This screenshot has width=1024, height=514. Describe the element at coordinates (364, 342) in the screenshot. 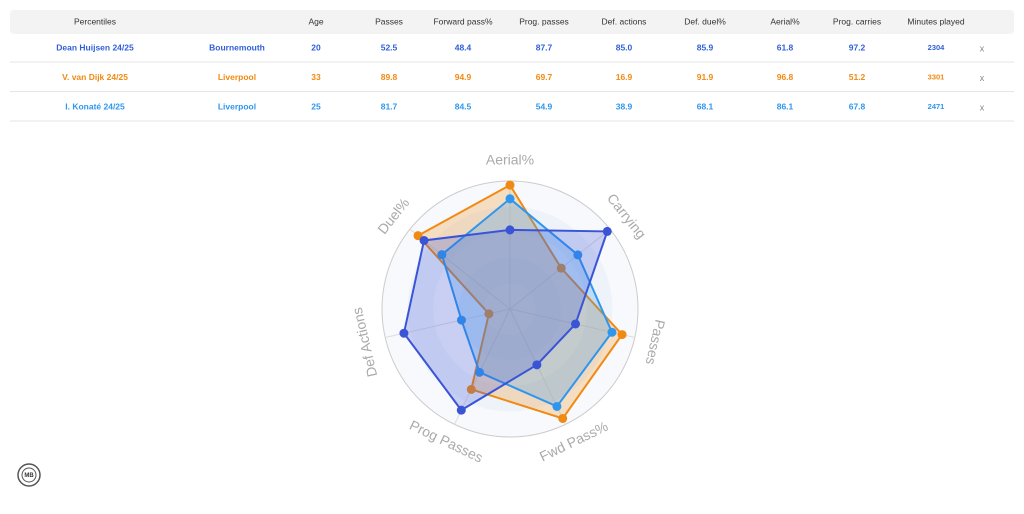

I see `axis-label: Def Actions` at that location.